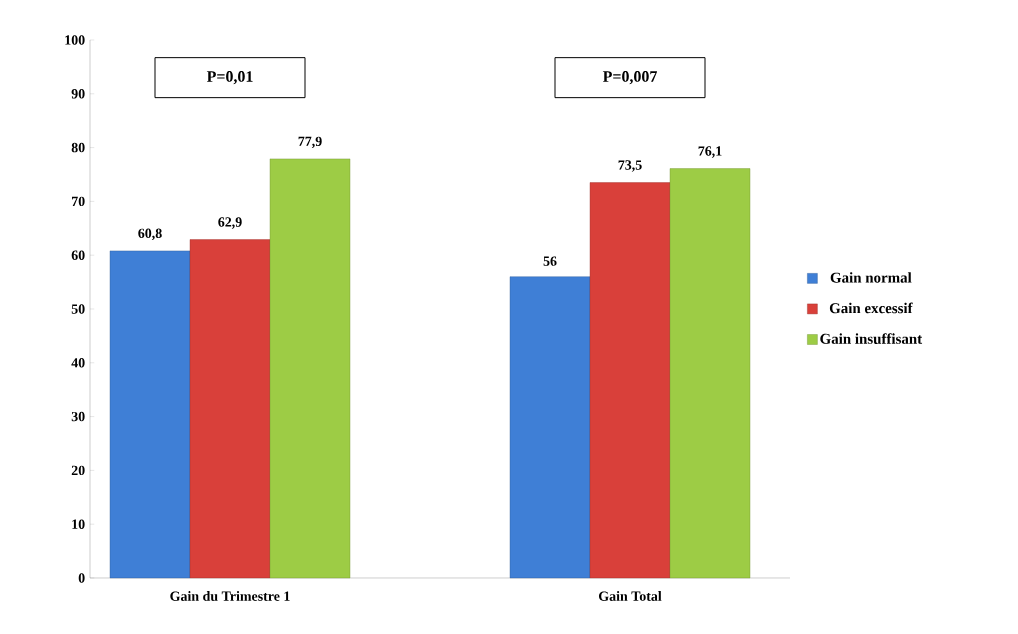  What do you see at coordinates (78, 363) in the screenshot?
I see `y-tick-label: 40` at bounding box center [78, 363].